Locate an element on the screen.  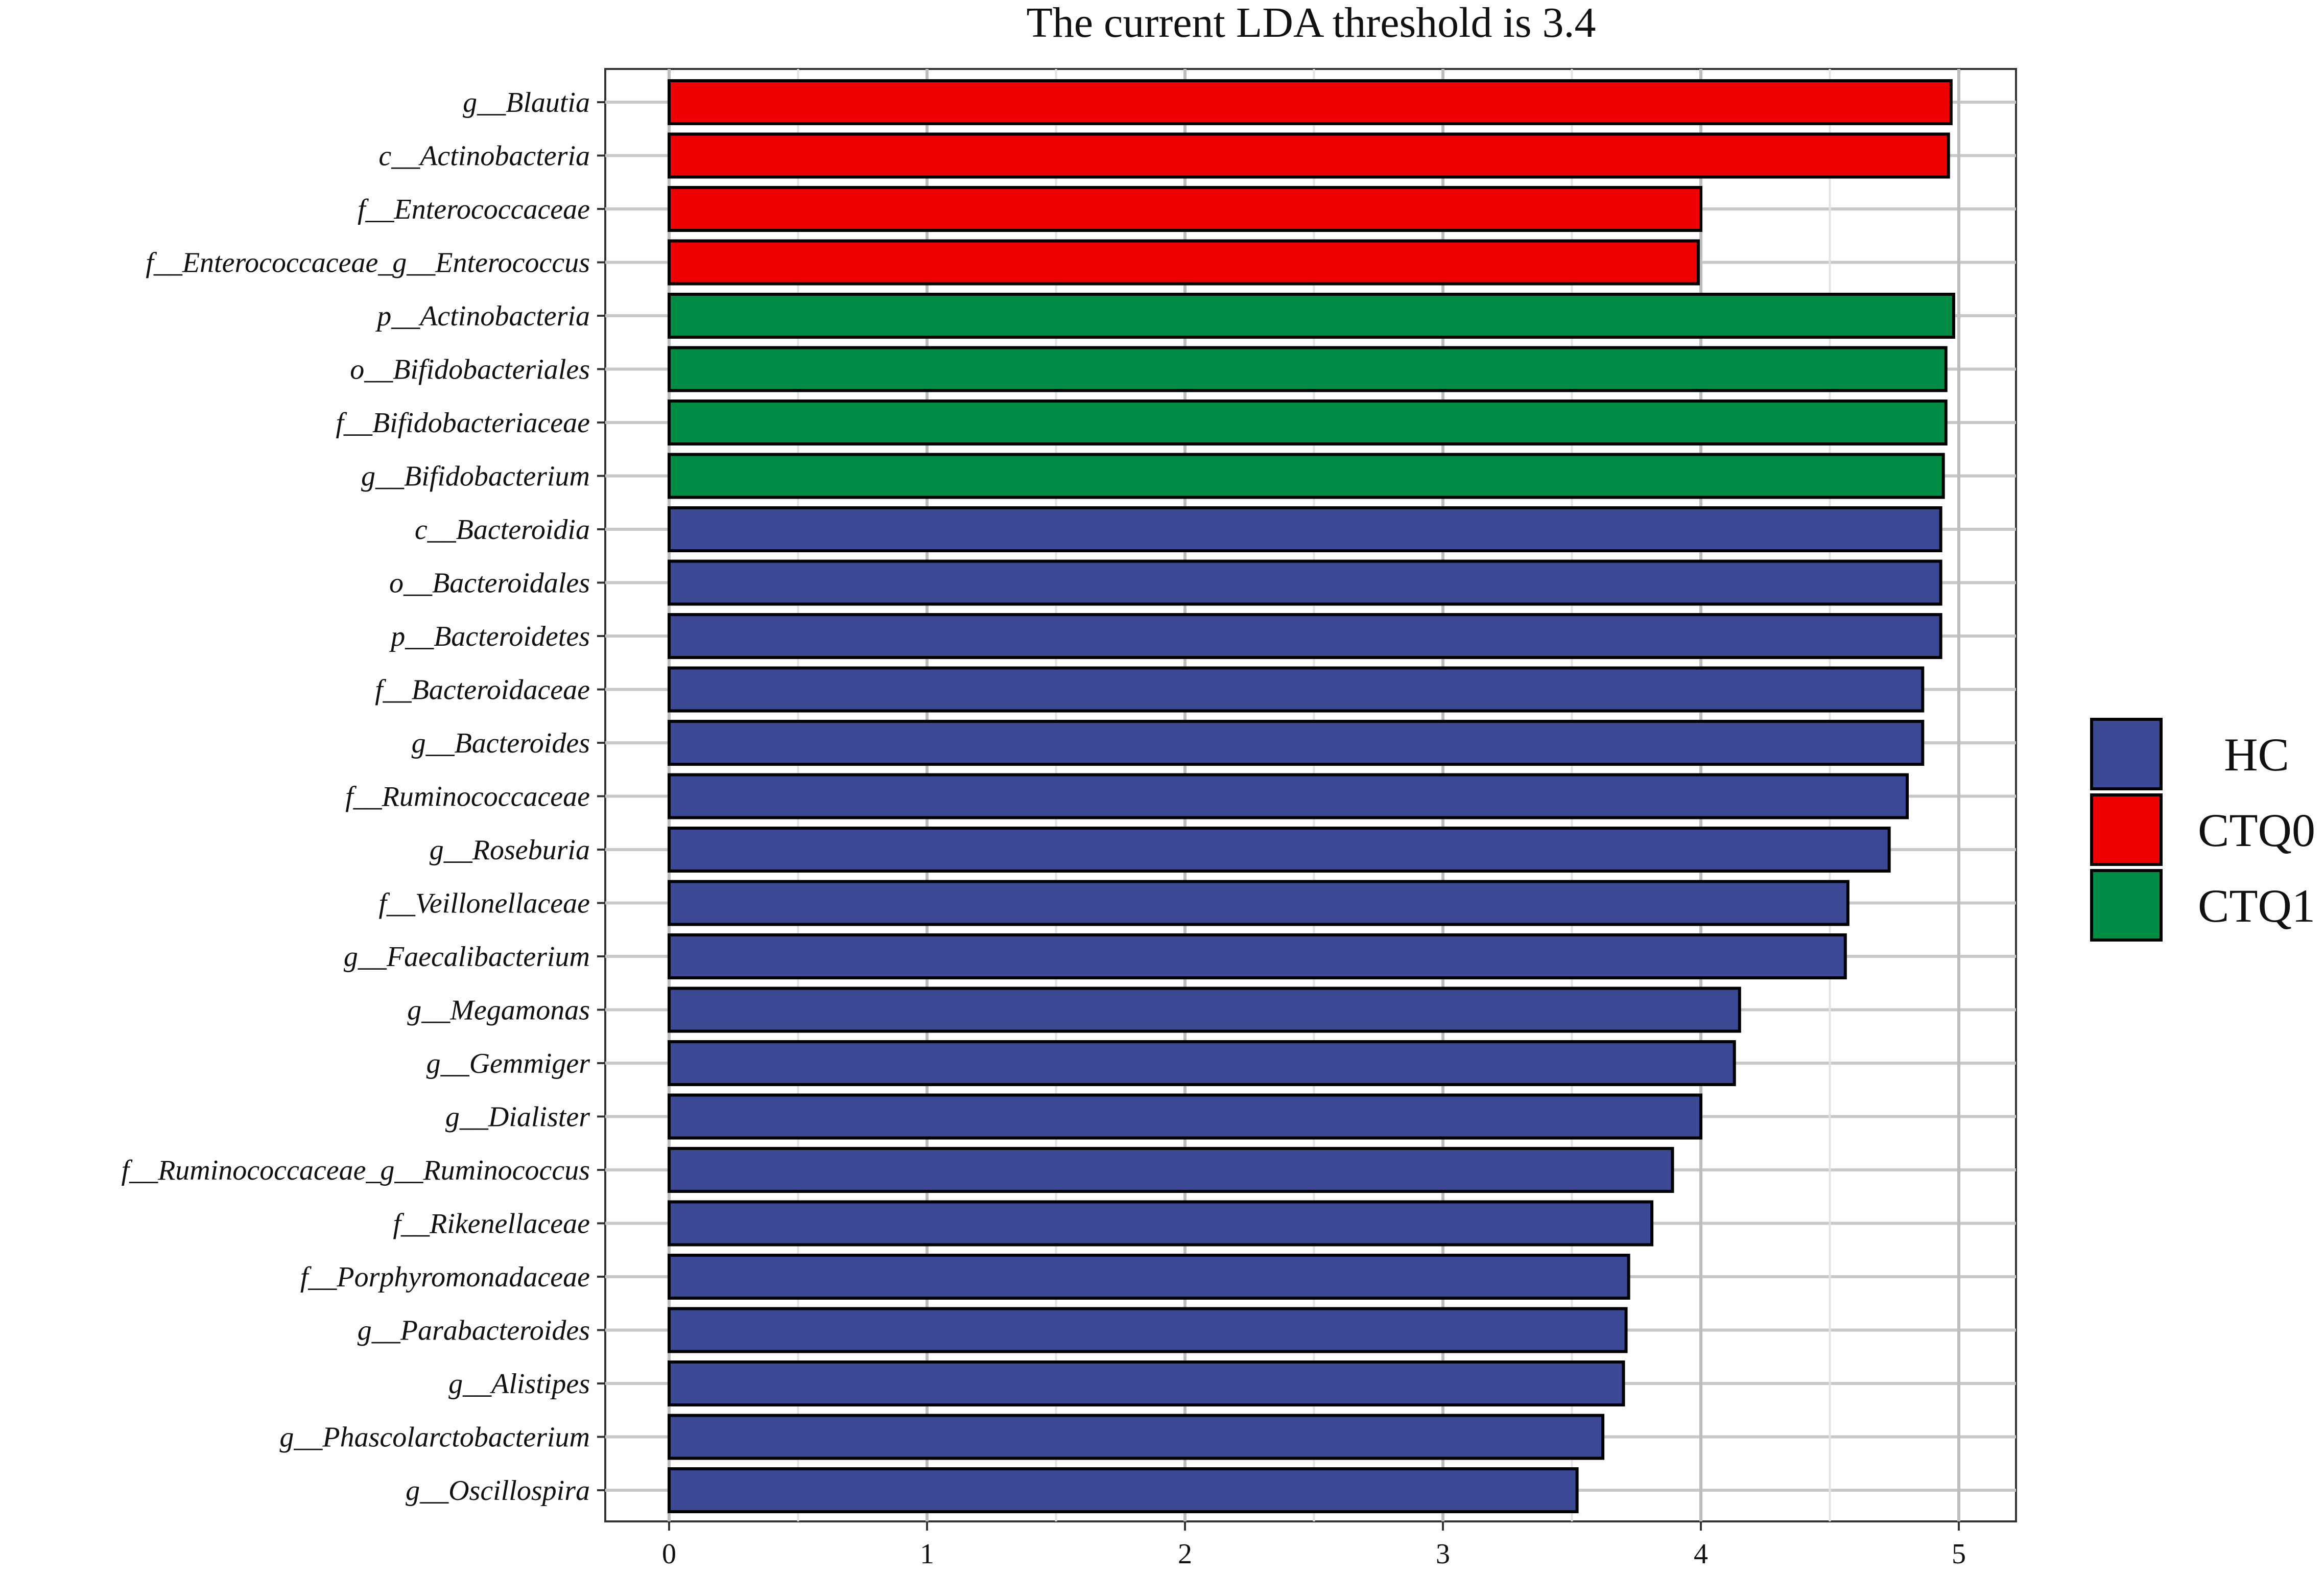
y-tick-label: o__Bacteroidales is located at coordinates (489, 583).